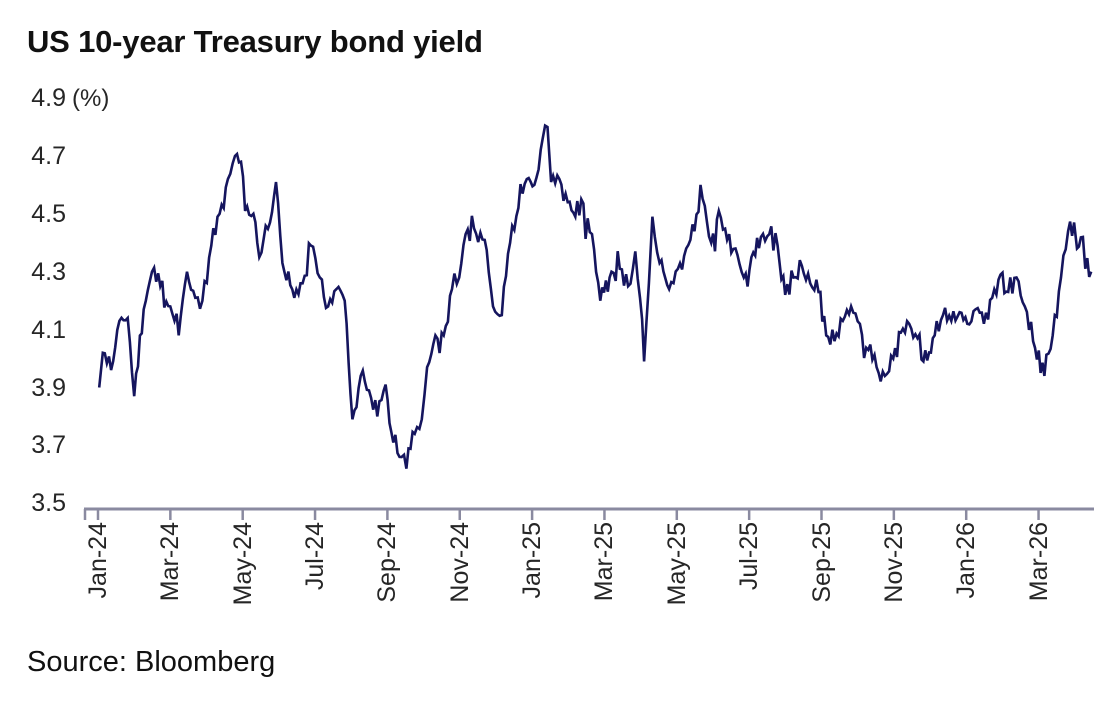 Image resolution: width=1110 pixels, height=704 pixels. Describe the element at coordinates (459, 562) in the screenshot. I see `x-tick-label: Nov-24` at that location.